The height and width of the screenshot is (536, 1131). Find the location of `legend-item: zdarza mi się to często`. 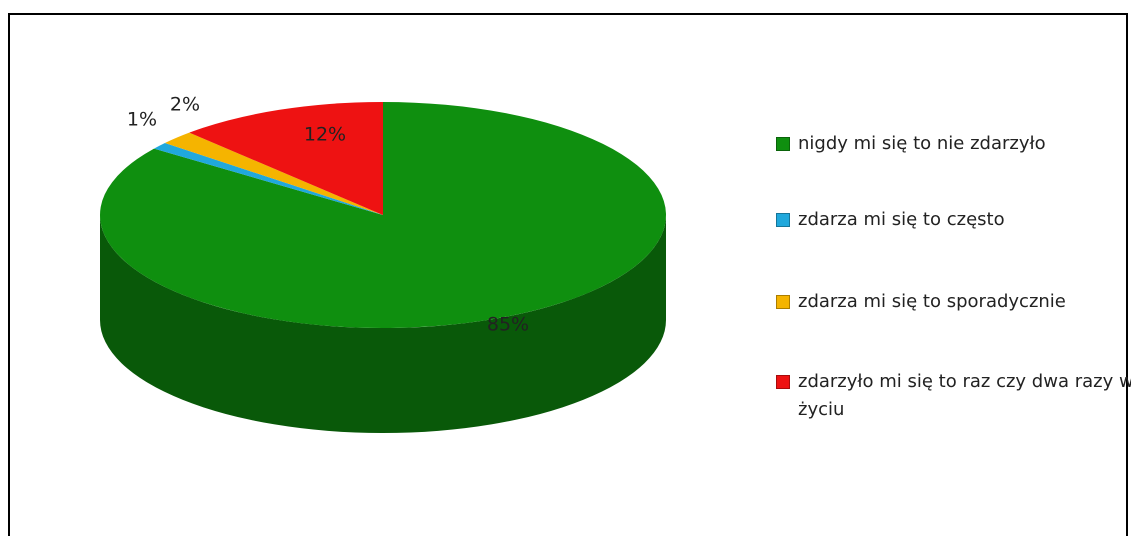

legend-item: zdarza mi się to często is located at coordinates (953, 220).